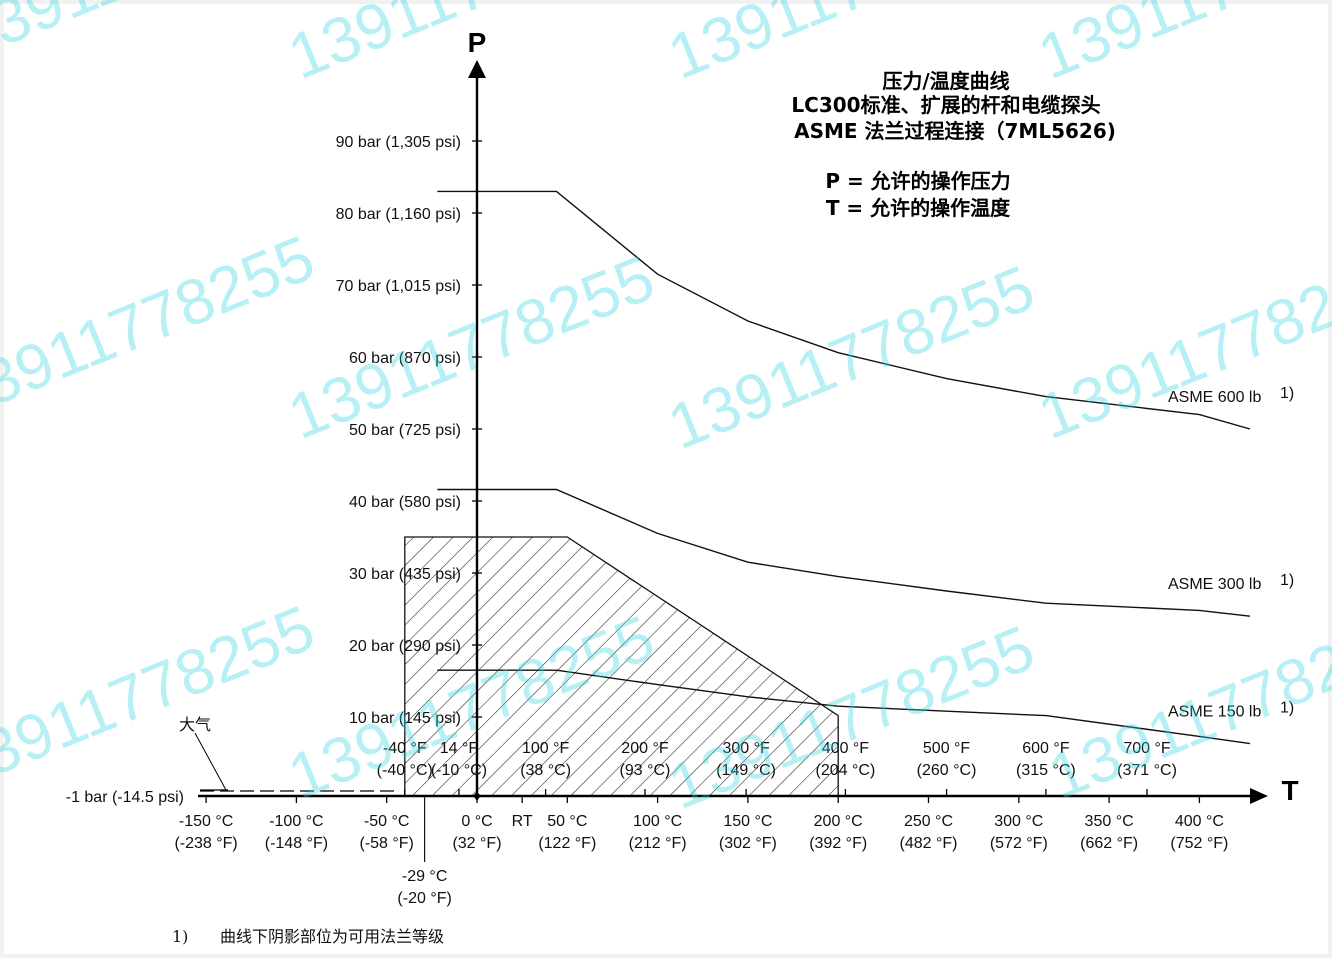 Image resolution: width=1332 pixels, height=958 pixels. Describe the element at coordinates (1289, 790) in the screenshot. I see `t-axis-title: T` at that location.